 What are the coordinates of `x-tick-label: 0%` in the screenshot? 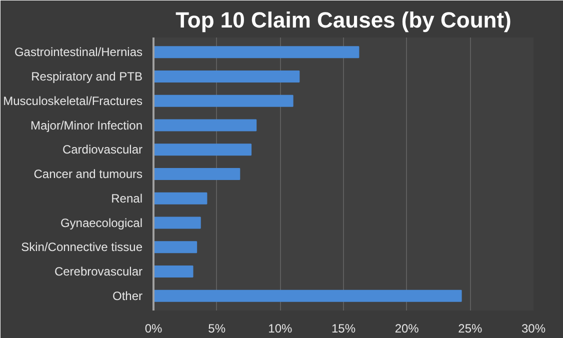 It's located at (153, 329).